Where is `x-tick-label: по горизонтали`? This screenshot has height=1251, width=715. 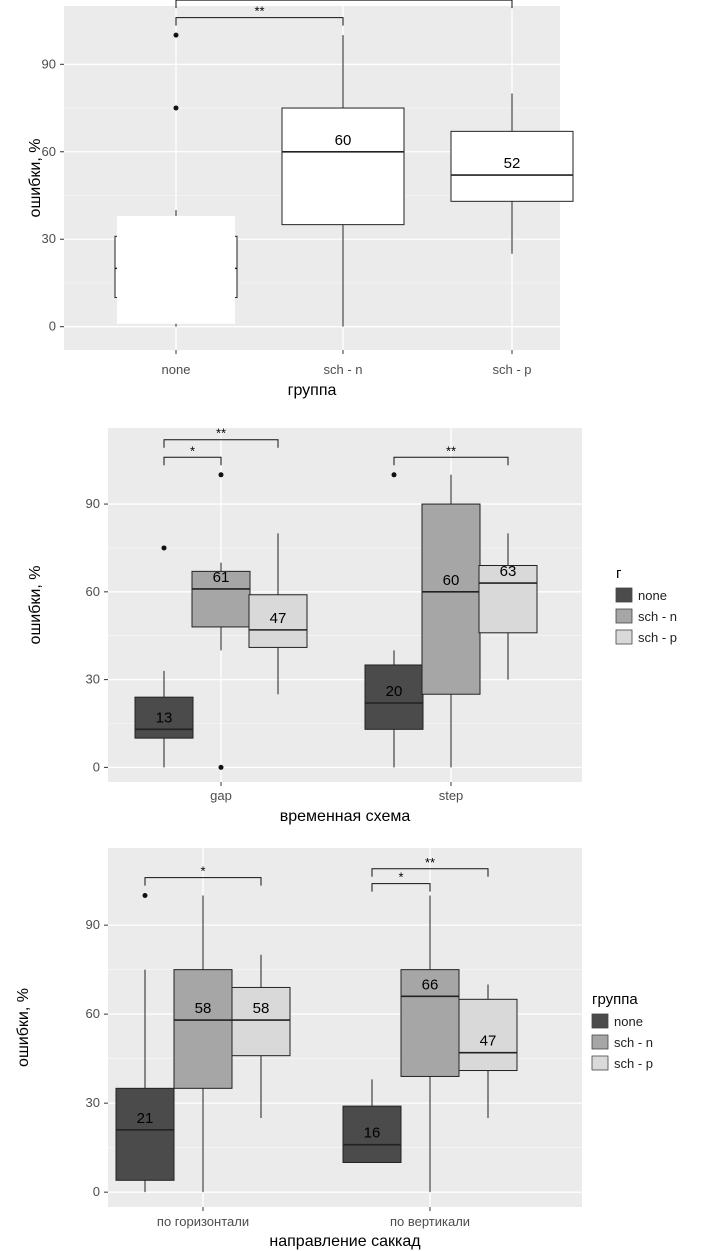 x-tick-label: по горизонтали is located at coordinates (203, 1221).